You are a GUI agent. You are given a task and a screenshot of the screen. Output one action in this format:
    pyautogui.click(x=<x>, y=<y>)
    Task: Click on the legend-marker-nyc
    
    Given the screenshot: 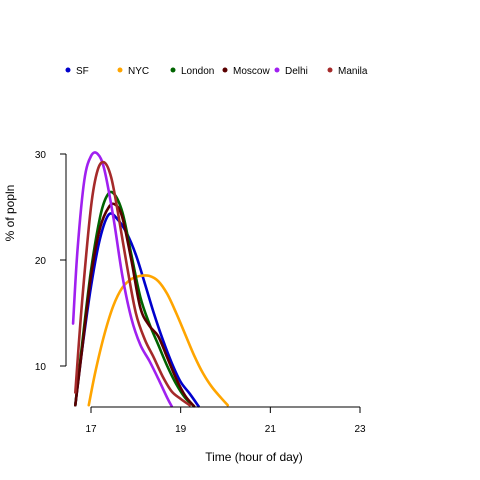 What is the action you would take?
    pyautogui.click(x=120, y=70)
    